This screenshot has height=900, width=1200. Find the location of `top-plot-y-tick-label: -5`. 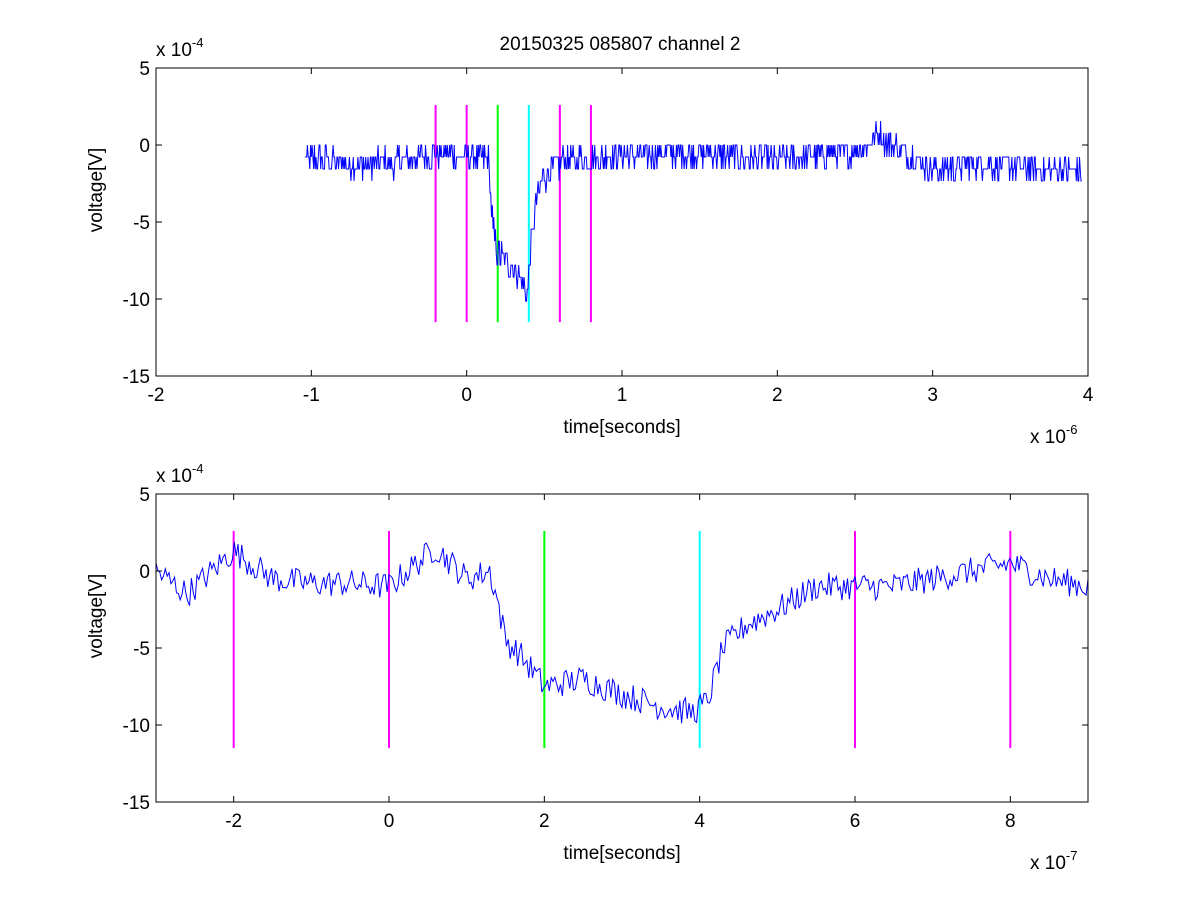

top-plot-y-tick-label: -5 is located at coordinates (141, 223).